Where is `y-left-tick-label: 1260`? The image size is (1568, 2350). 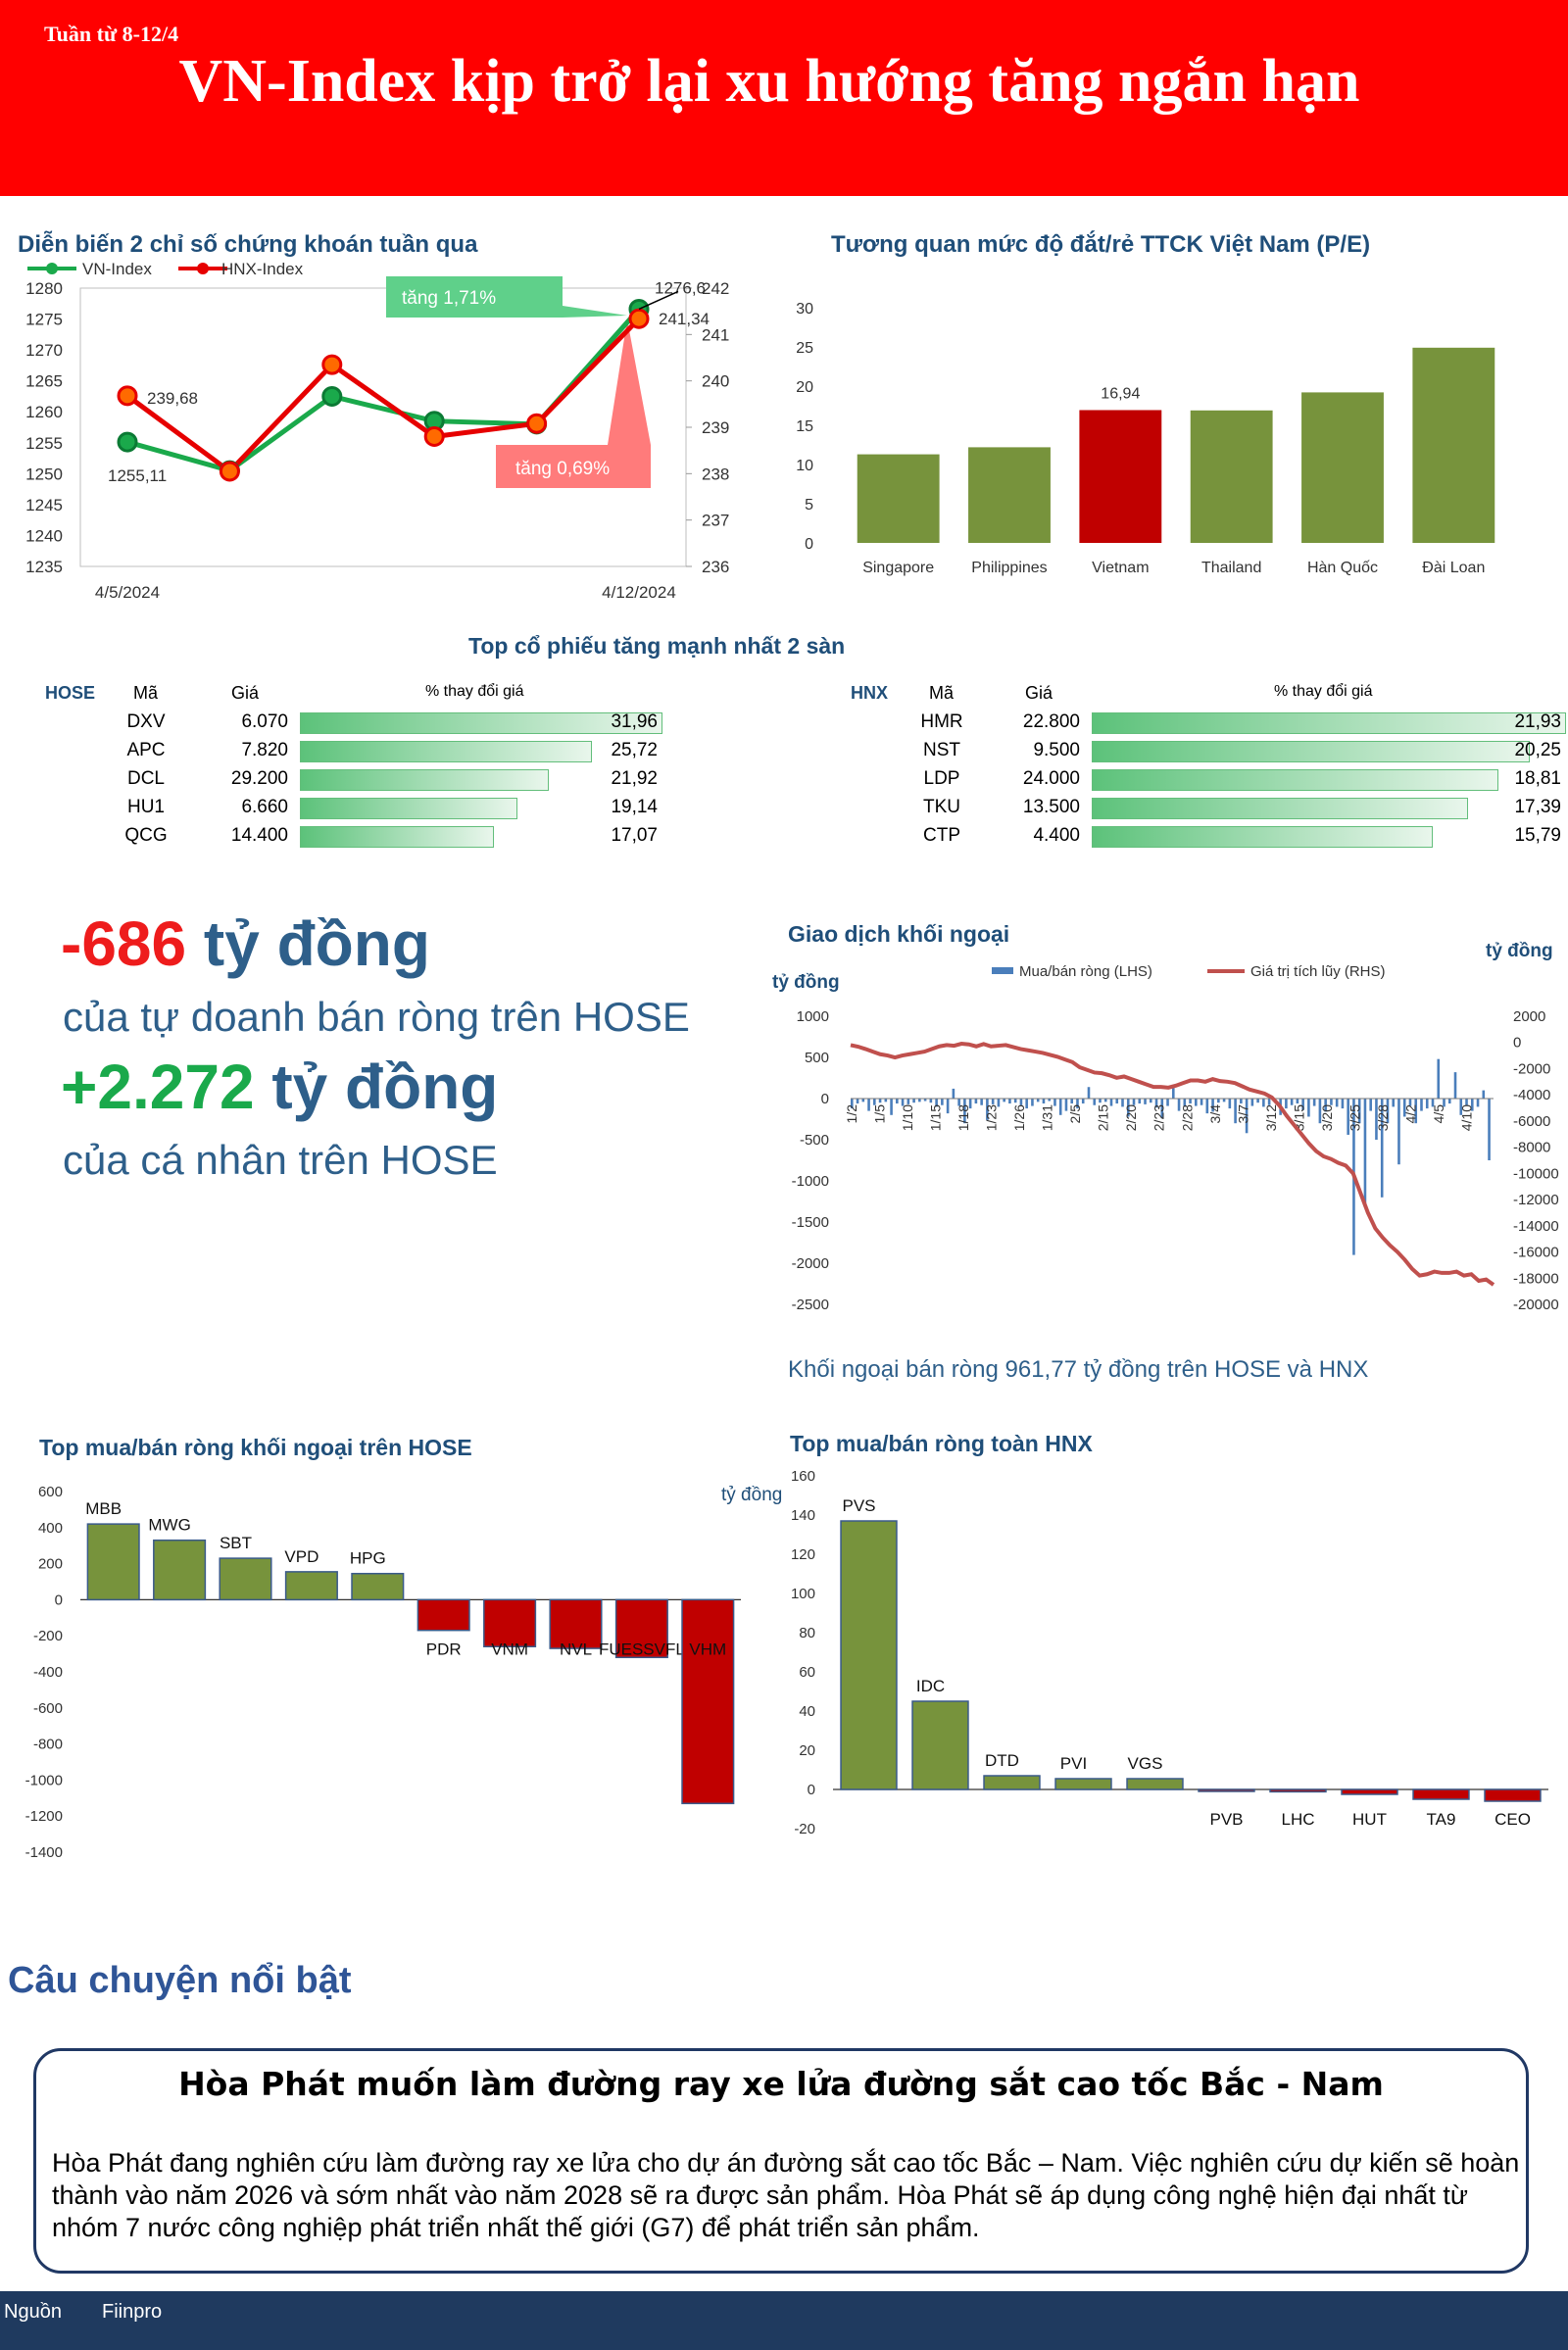 y-left-tick-label: 1260 is located at coordinates (44, 412).